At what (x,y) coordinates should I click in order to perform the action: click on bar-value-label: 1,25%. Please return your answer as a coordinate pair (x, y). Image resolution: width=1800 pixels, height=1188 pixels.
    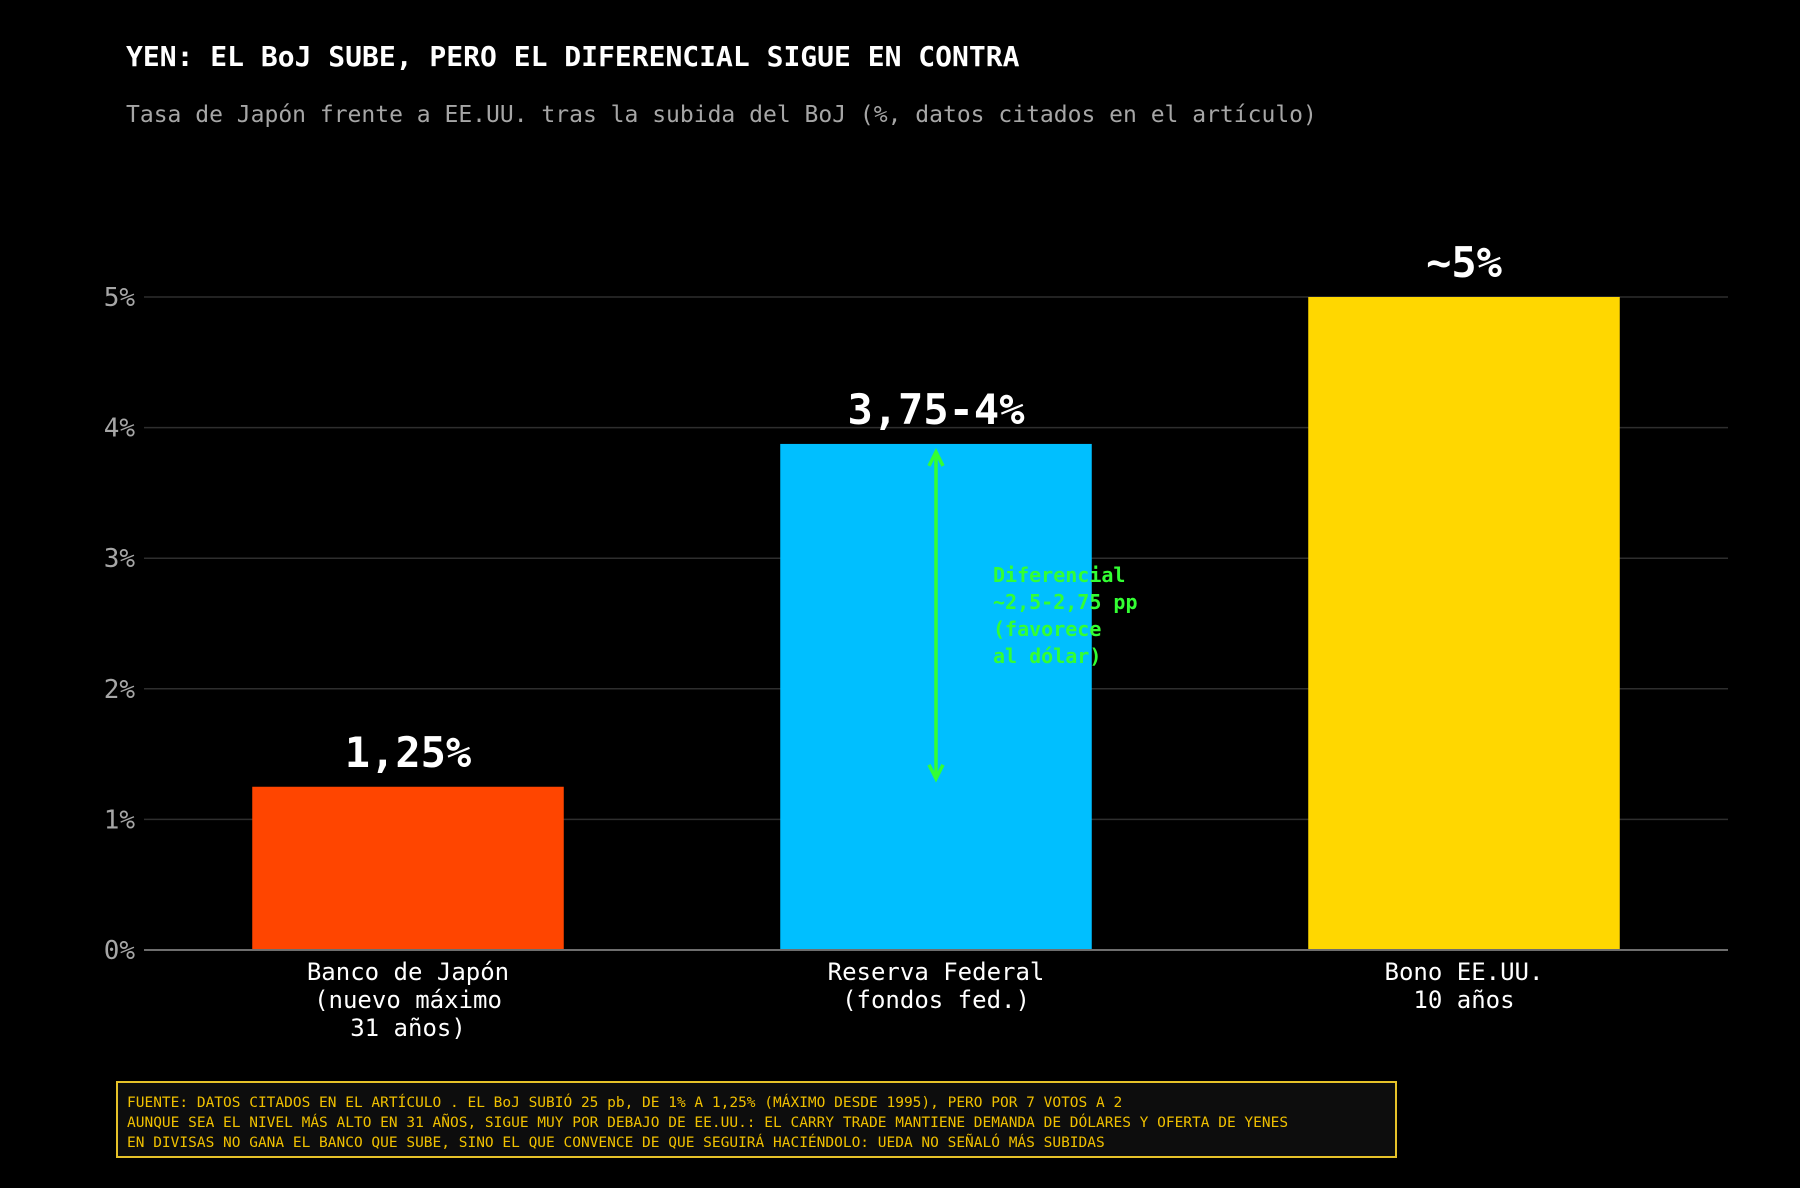
    Looking at the image, I should click on (408, 752).